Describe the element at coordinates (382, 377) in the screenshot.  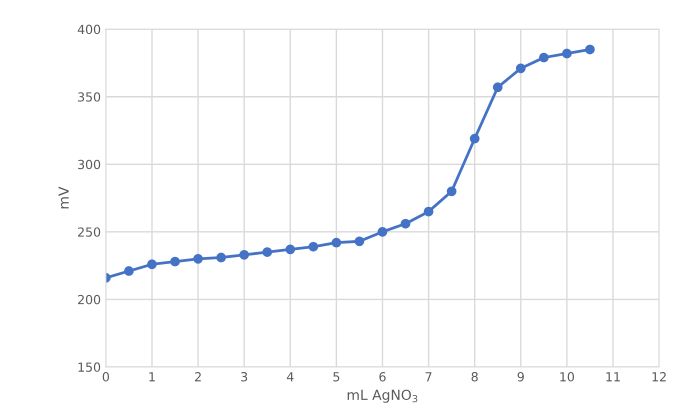
I see `x-tick-label: 6` at that location.